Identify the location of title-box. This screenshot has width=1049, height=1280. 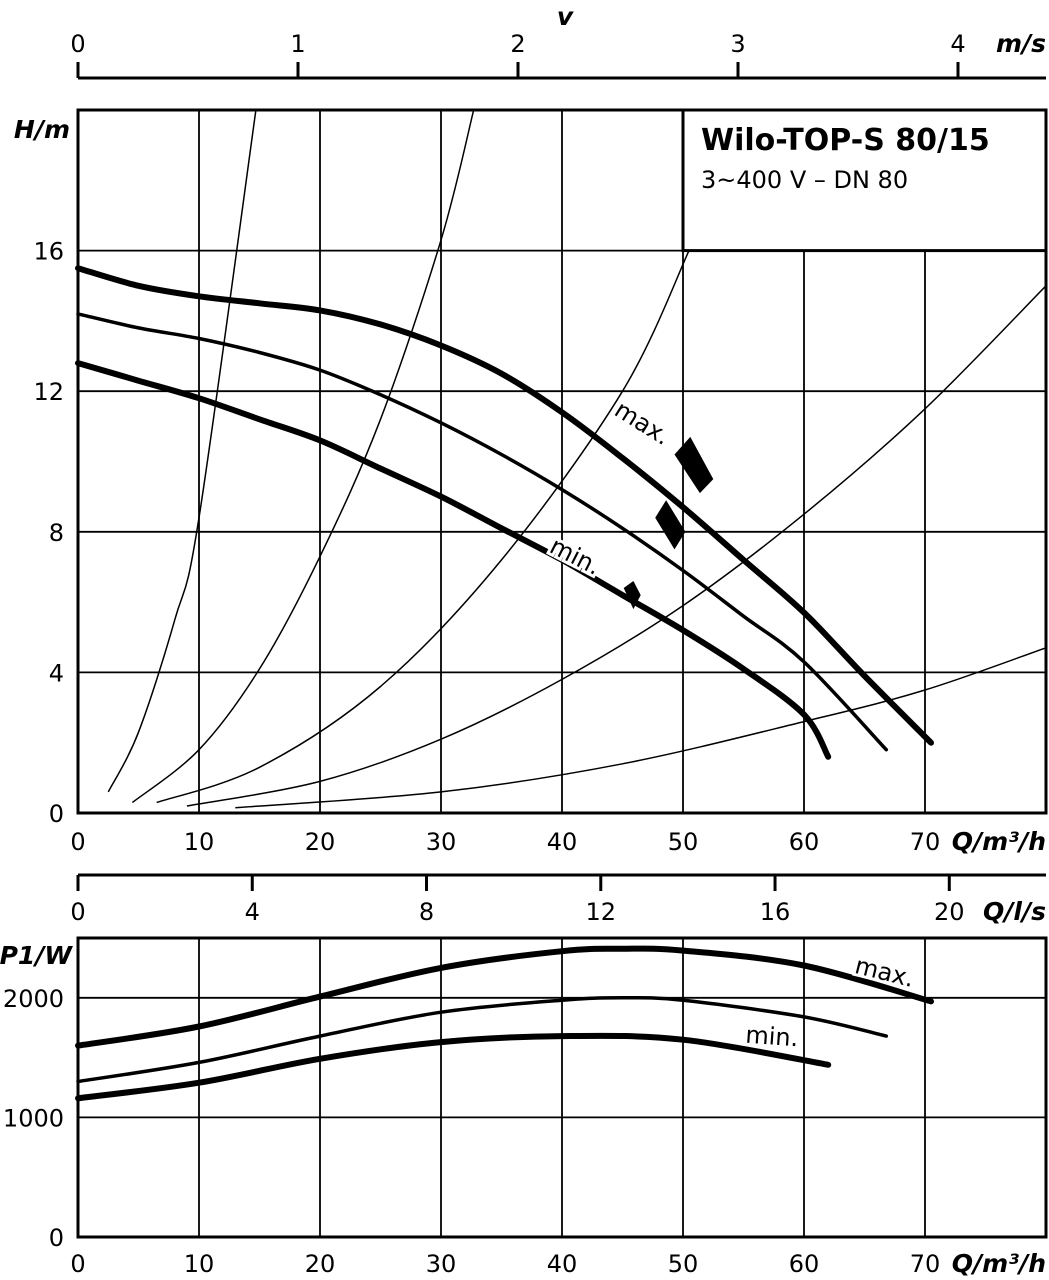
(864, 180).